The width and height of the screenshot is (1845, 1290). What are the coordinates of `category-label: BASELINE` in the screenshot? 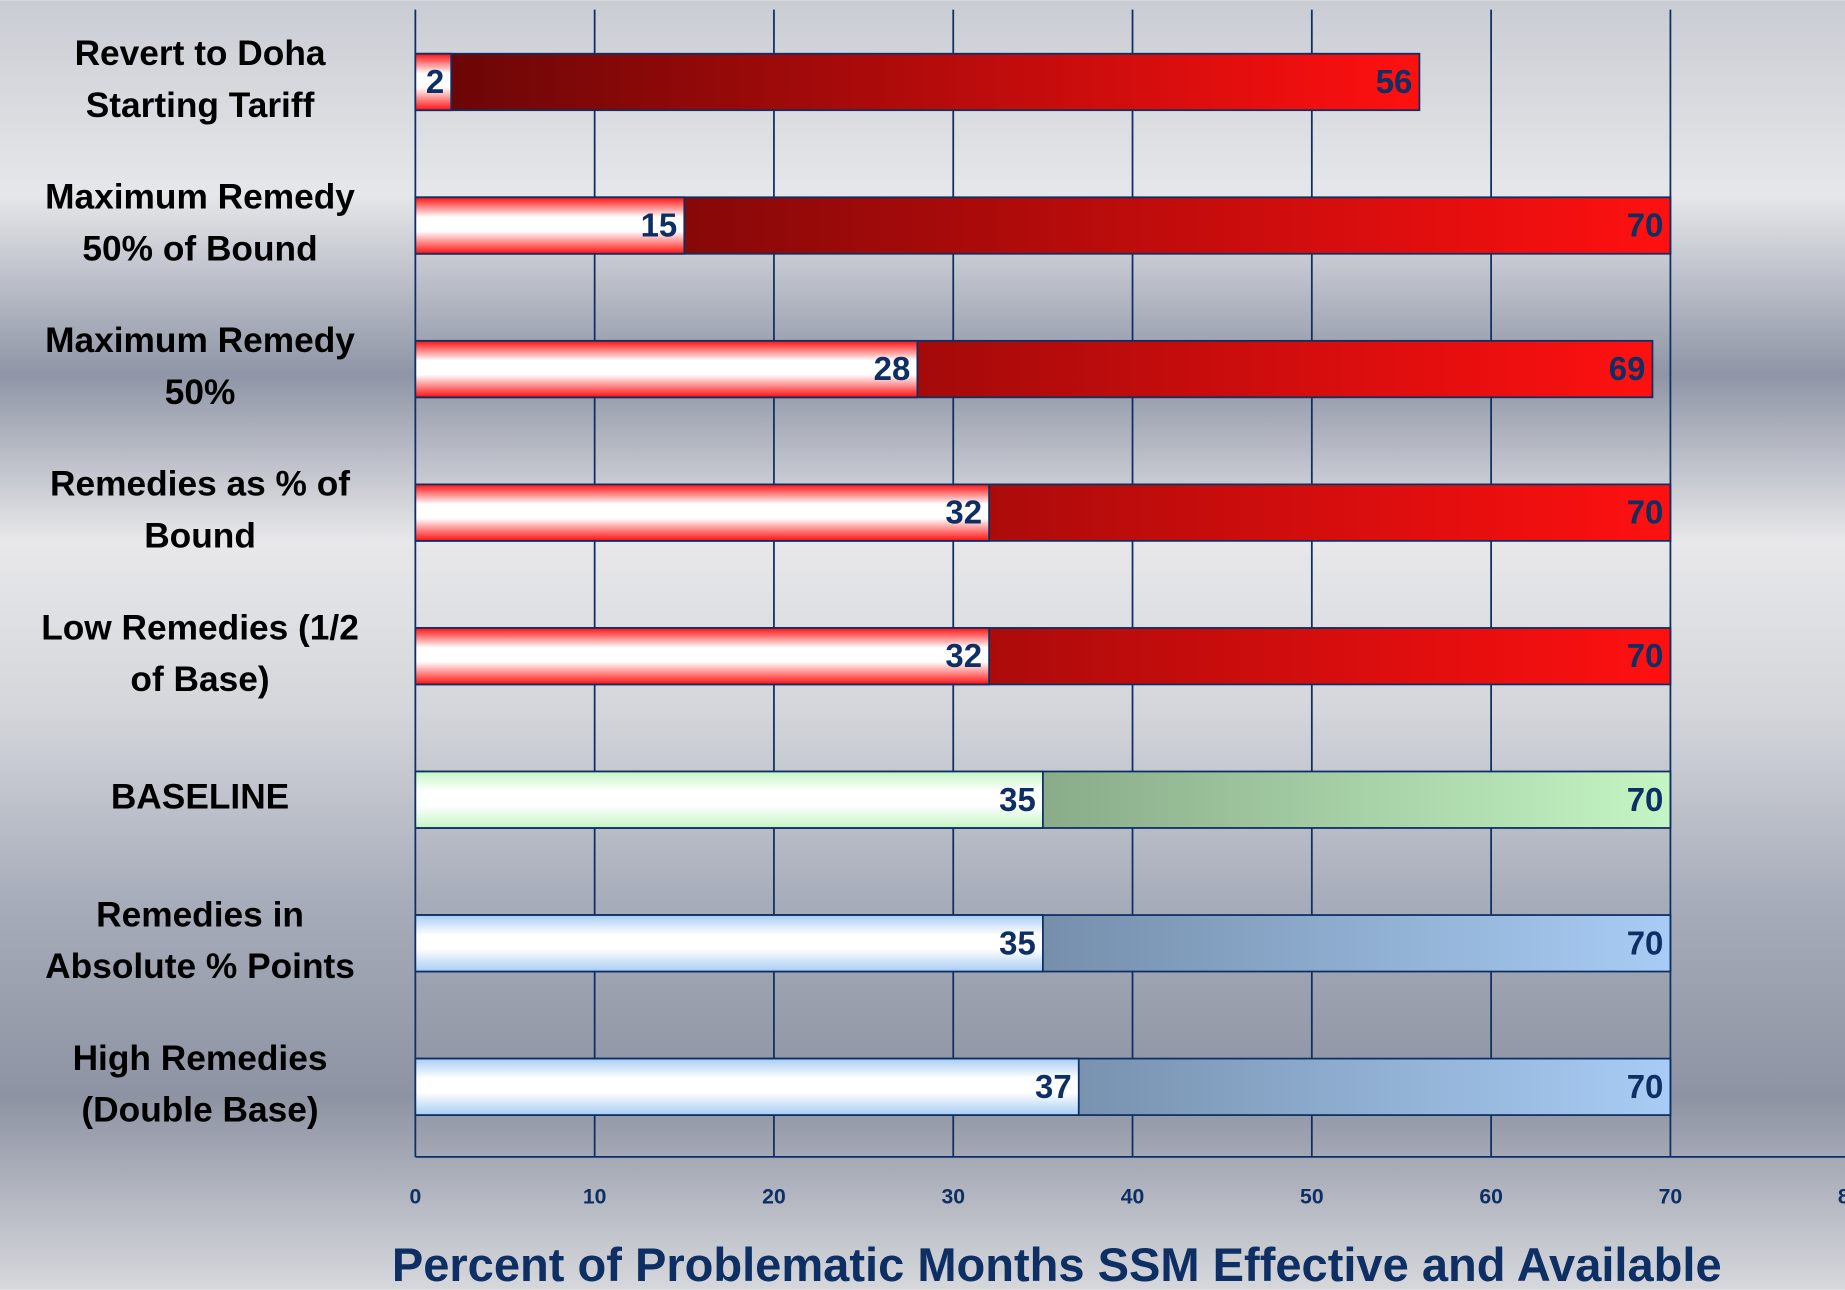 It's located at (200, 797).